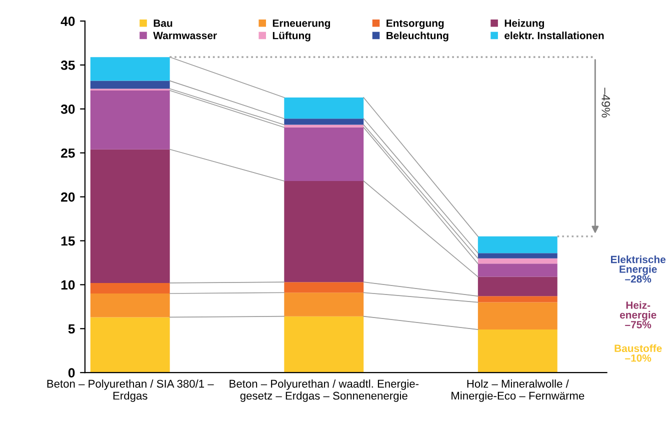  Describe the element at coordinates (185, 36) in the screenshot. I see `legend-label: Warmwasser` at that location.